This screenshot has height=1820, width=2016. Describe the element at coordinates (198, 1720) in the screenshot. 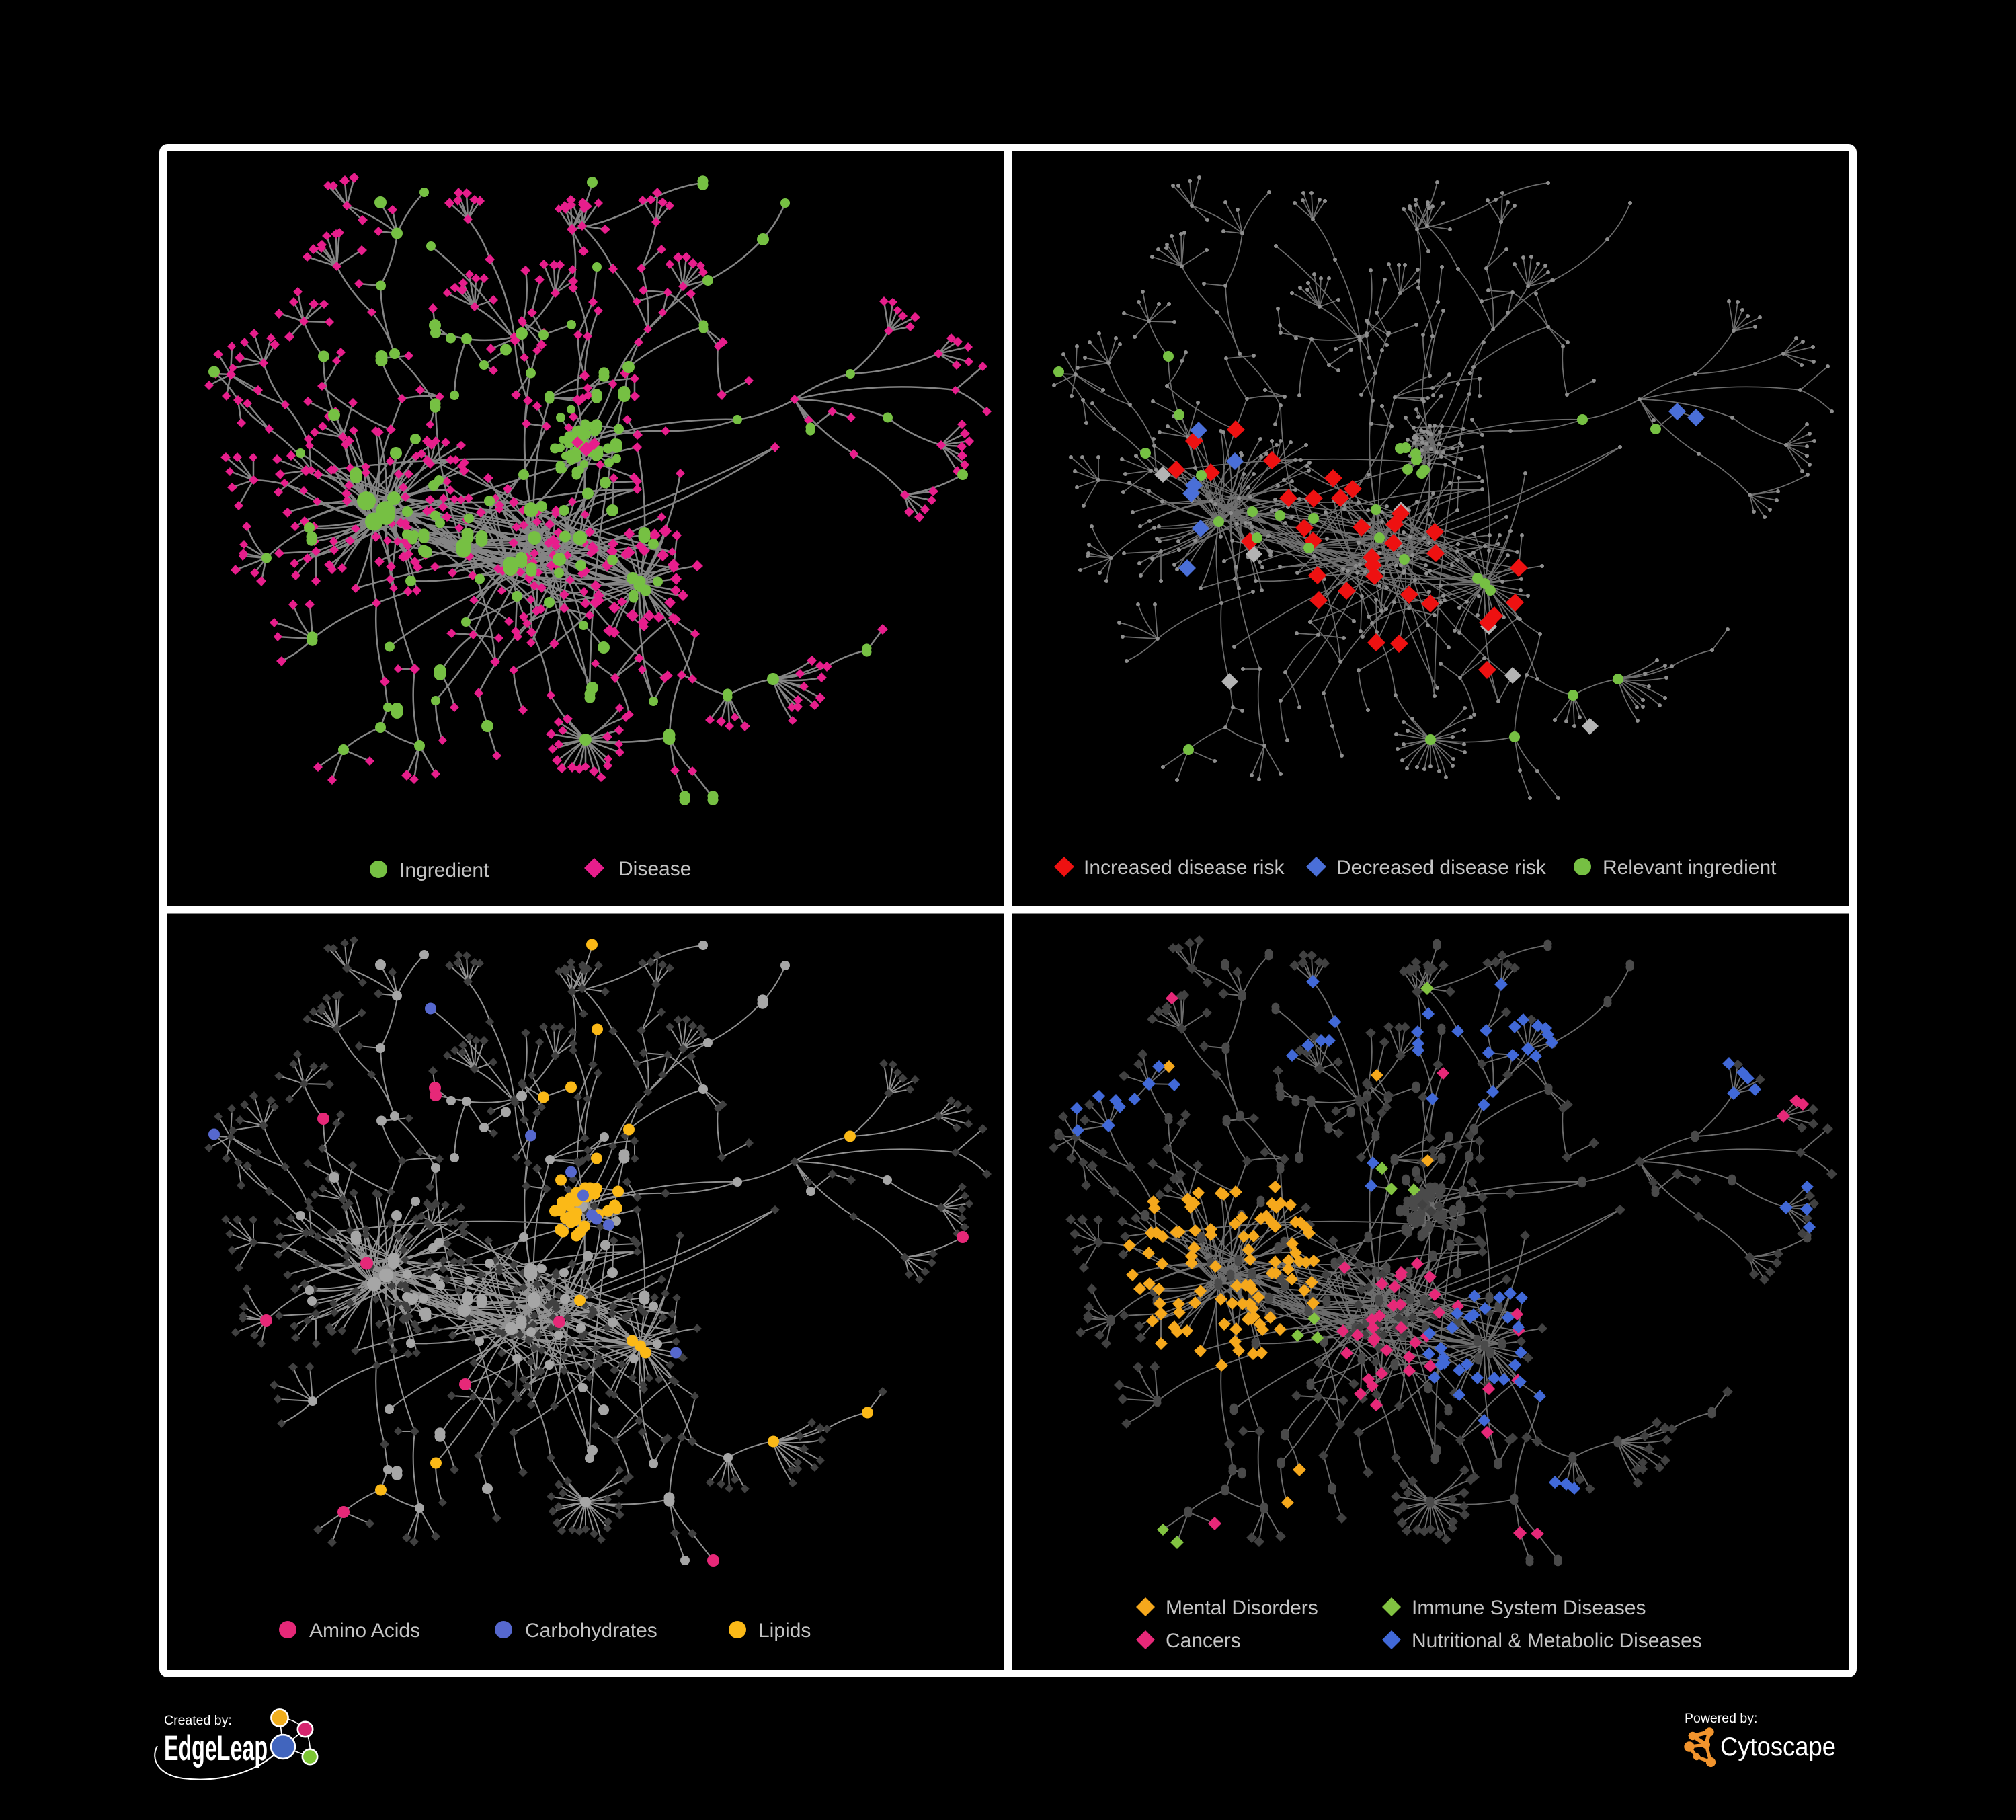

I see `svg-text: Created by:` at that location.